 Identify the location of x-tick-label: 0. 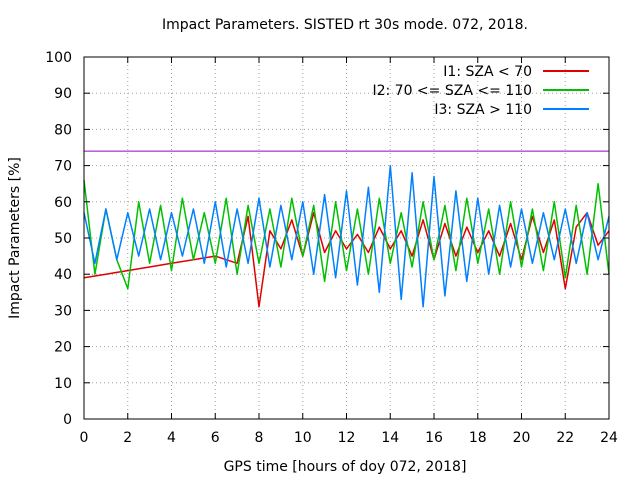
(84, 438).